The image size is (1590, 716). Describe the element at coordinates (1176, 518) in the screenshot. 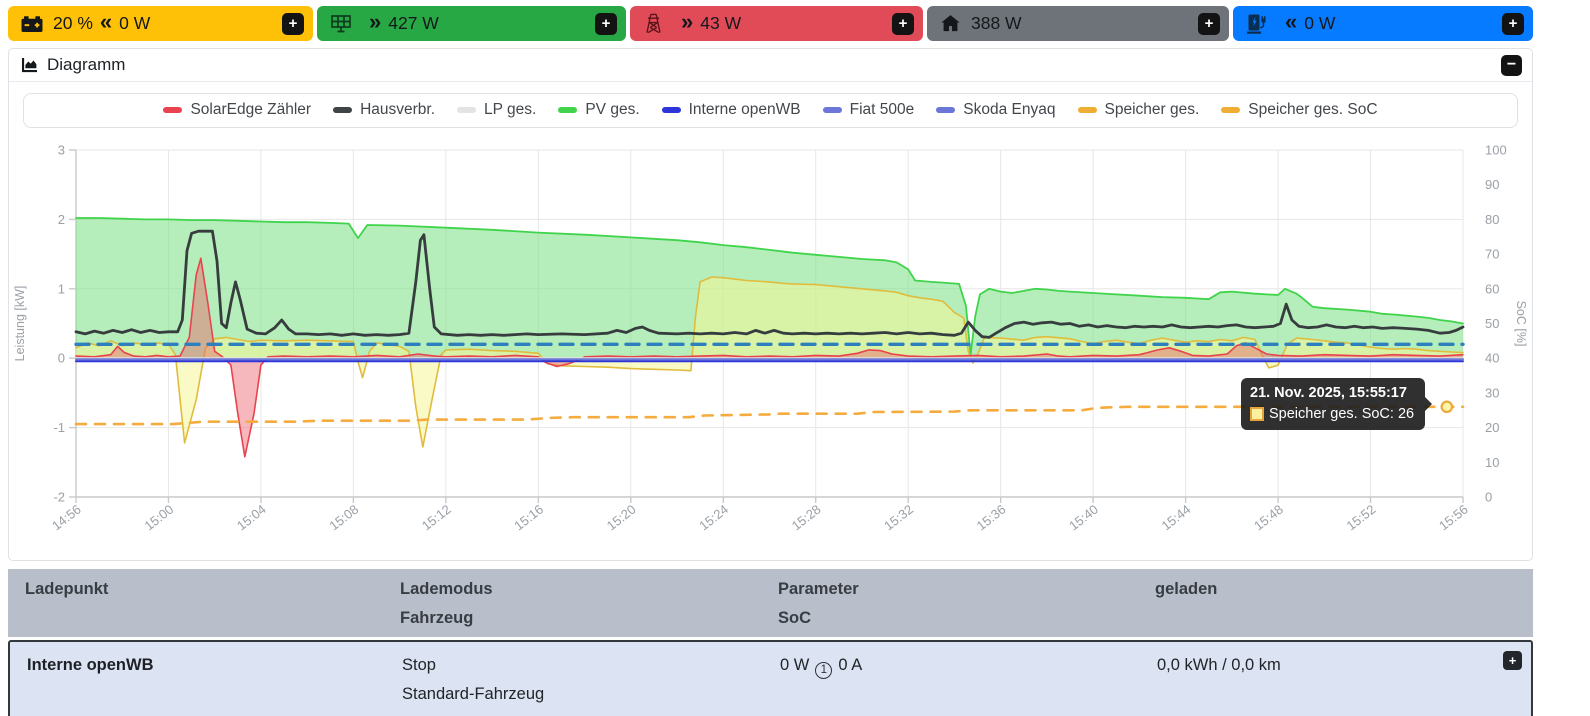

I see `svg-text: 15:44` at that location.